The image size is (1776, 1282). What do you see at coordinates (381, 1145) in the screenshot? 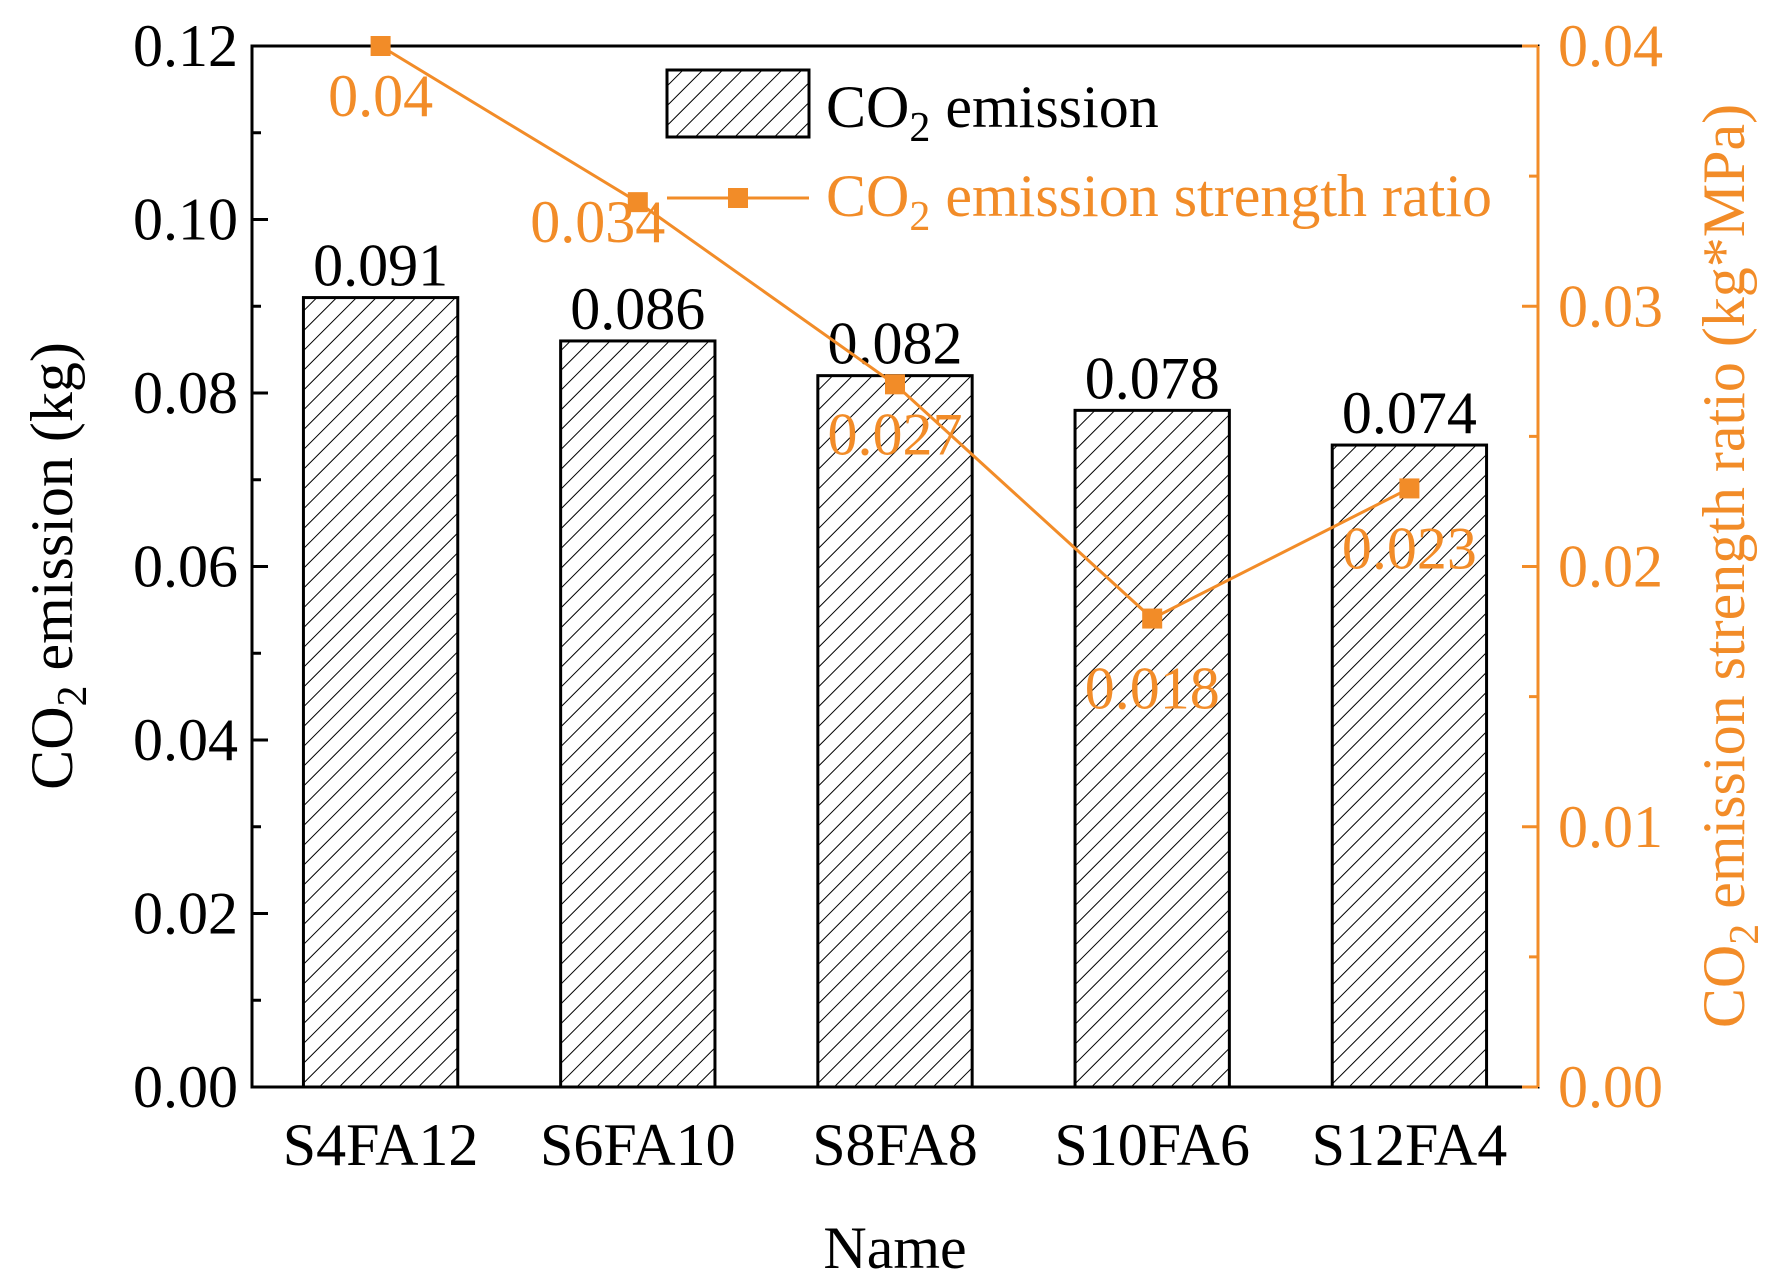
I see `x-tick-label: S4FA12` at bounding box center [381, 1145].